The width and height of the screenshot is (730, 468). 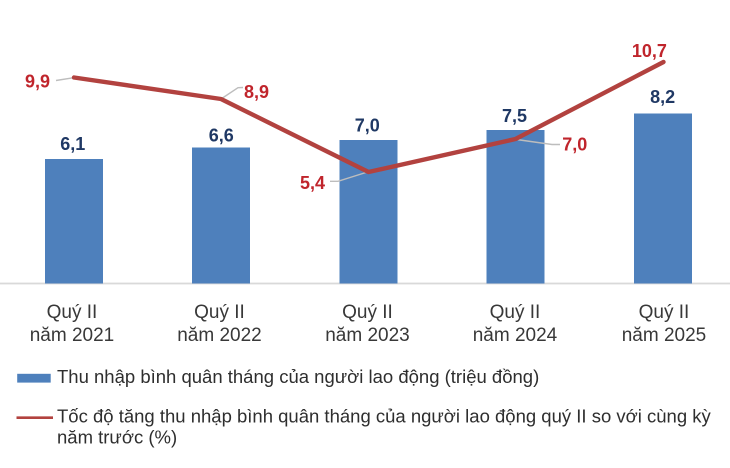 What do you see at coordinates (649, 51) in the screenshot?
I see `svg-text: 10,7` at bounding box center [649, 51].